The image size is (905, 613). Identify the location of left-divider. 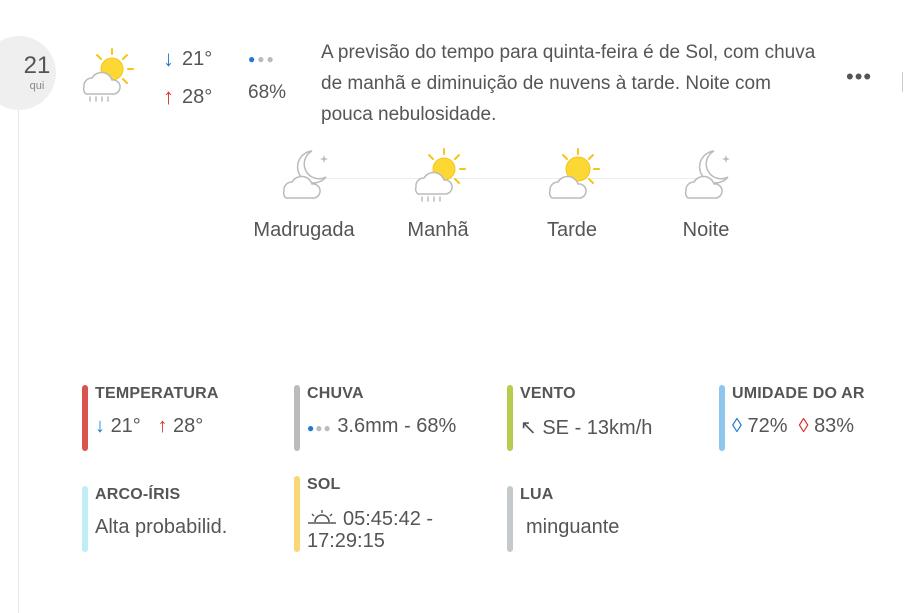
(18, 356).